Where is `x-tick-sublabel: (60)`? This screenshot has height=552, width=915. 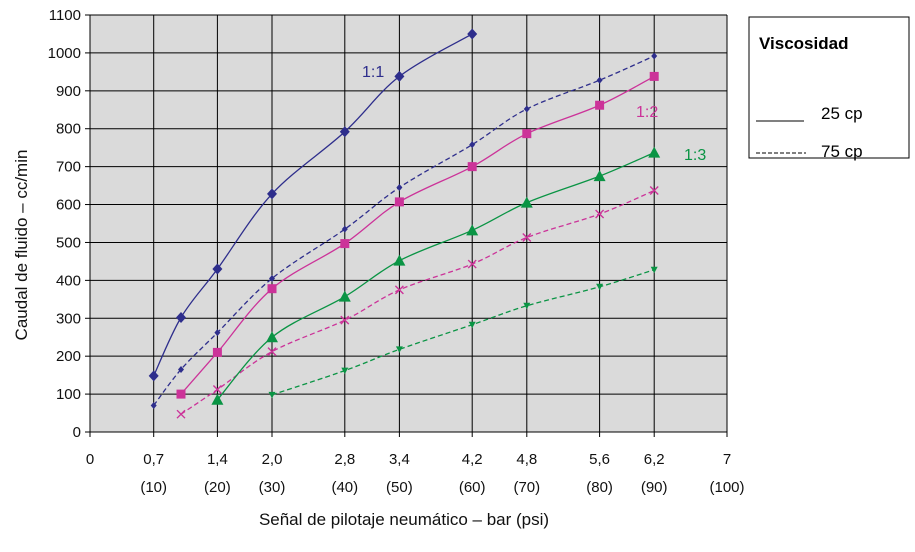
x-tick-sublabel: (60) is located at coordinates (472, 487).